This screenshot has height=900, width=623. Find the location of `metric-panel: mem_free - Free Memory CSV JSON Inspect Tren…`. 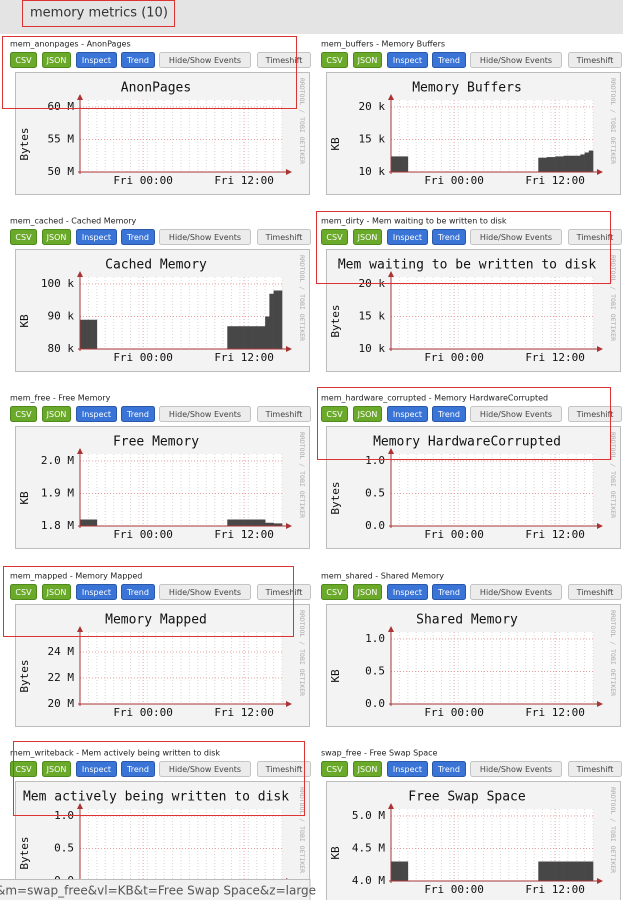

metric-panel: mem_free - Free Memory CSV JSON Inspect Tren… is located at coordinates (160, 471).